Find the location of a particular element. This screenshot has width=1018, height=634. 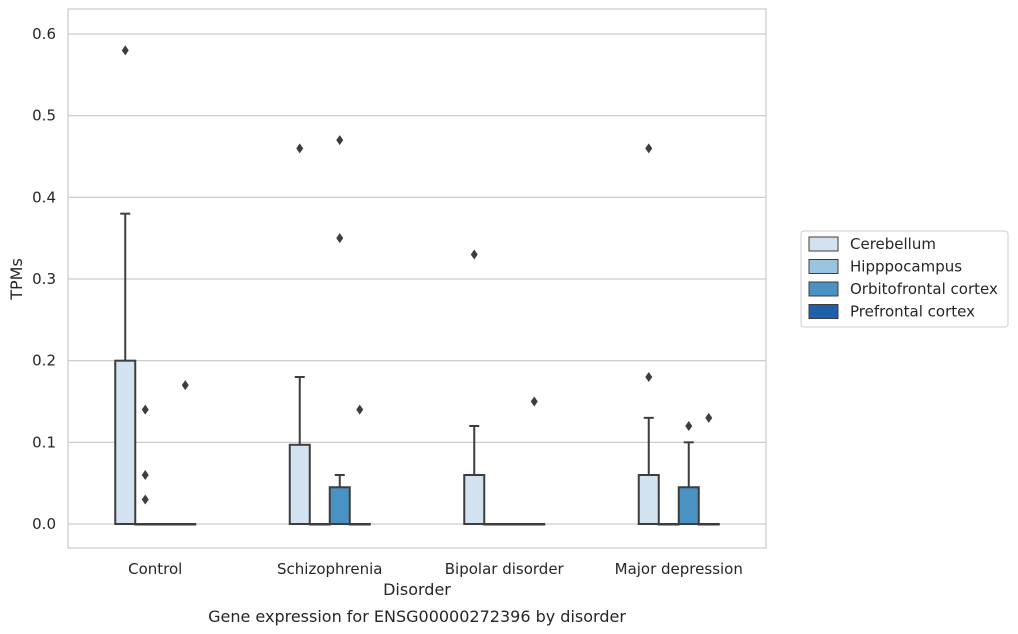

y-tick-label: 0.6 is located at coordinates (44, 34).